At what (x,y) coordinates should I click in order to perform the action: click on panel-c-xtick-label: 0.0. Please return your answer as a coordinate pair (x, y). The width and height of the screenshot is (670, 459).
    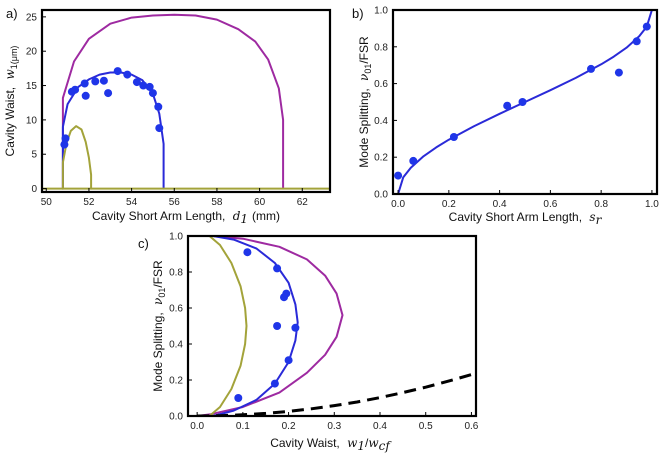
    Looking at the image, I should click on (197, 426).